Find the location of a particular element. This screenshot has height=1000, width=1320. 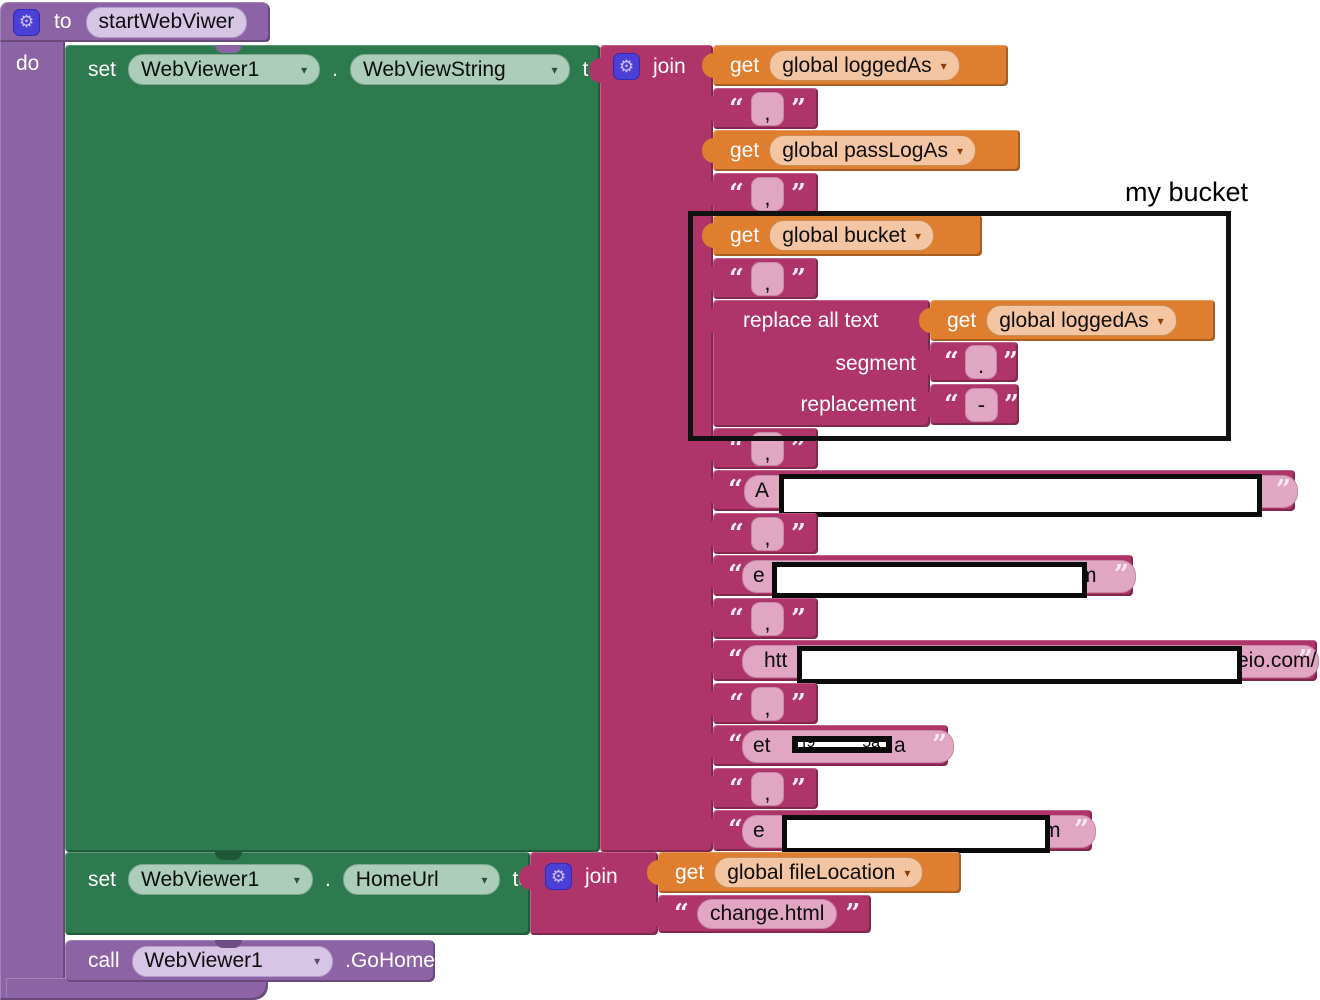

set-homeurl-block: set WebViewer1▾ . HomeUrl▾ to is located at coordinates (297, 893).